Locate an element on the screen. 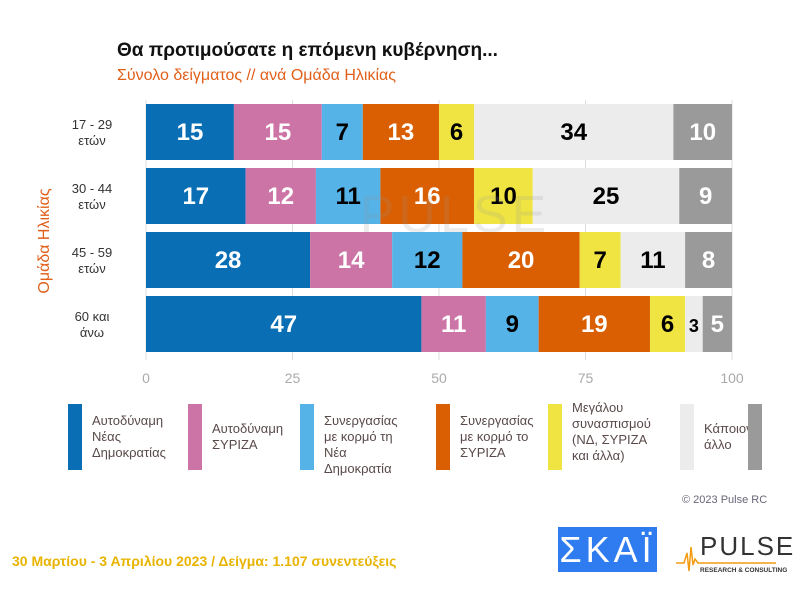  pulse-logo: PULSE RESEARCH & CONSULTING is located at coordinates (735, 552).